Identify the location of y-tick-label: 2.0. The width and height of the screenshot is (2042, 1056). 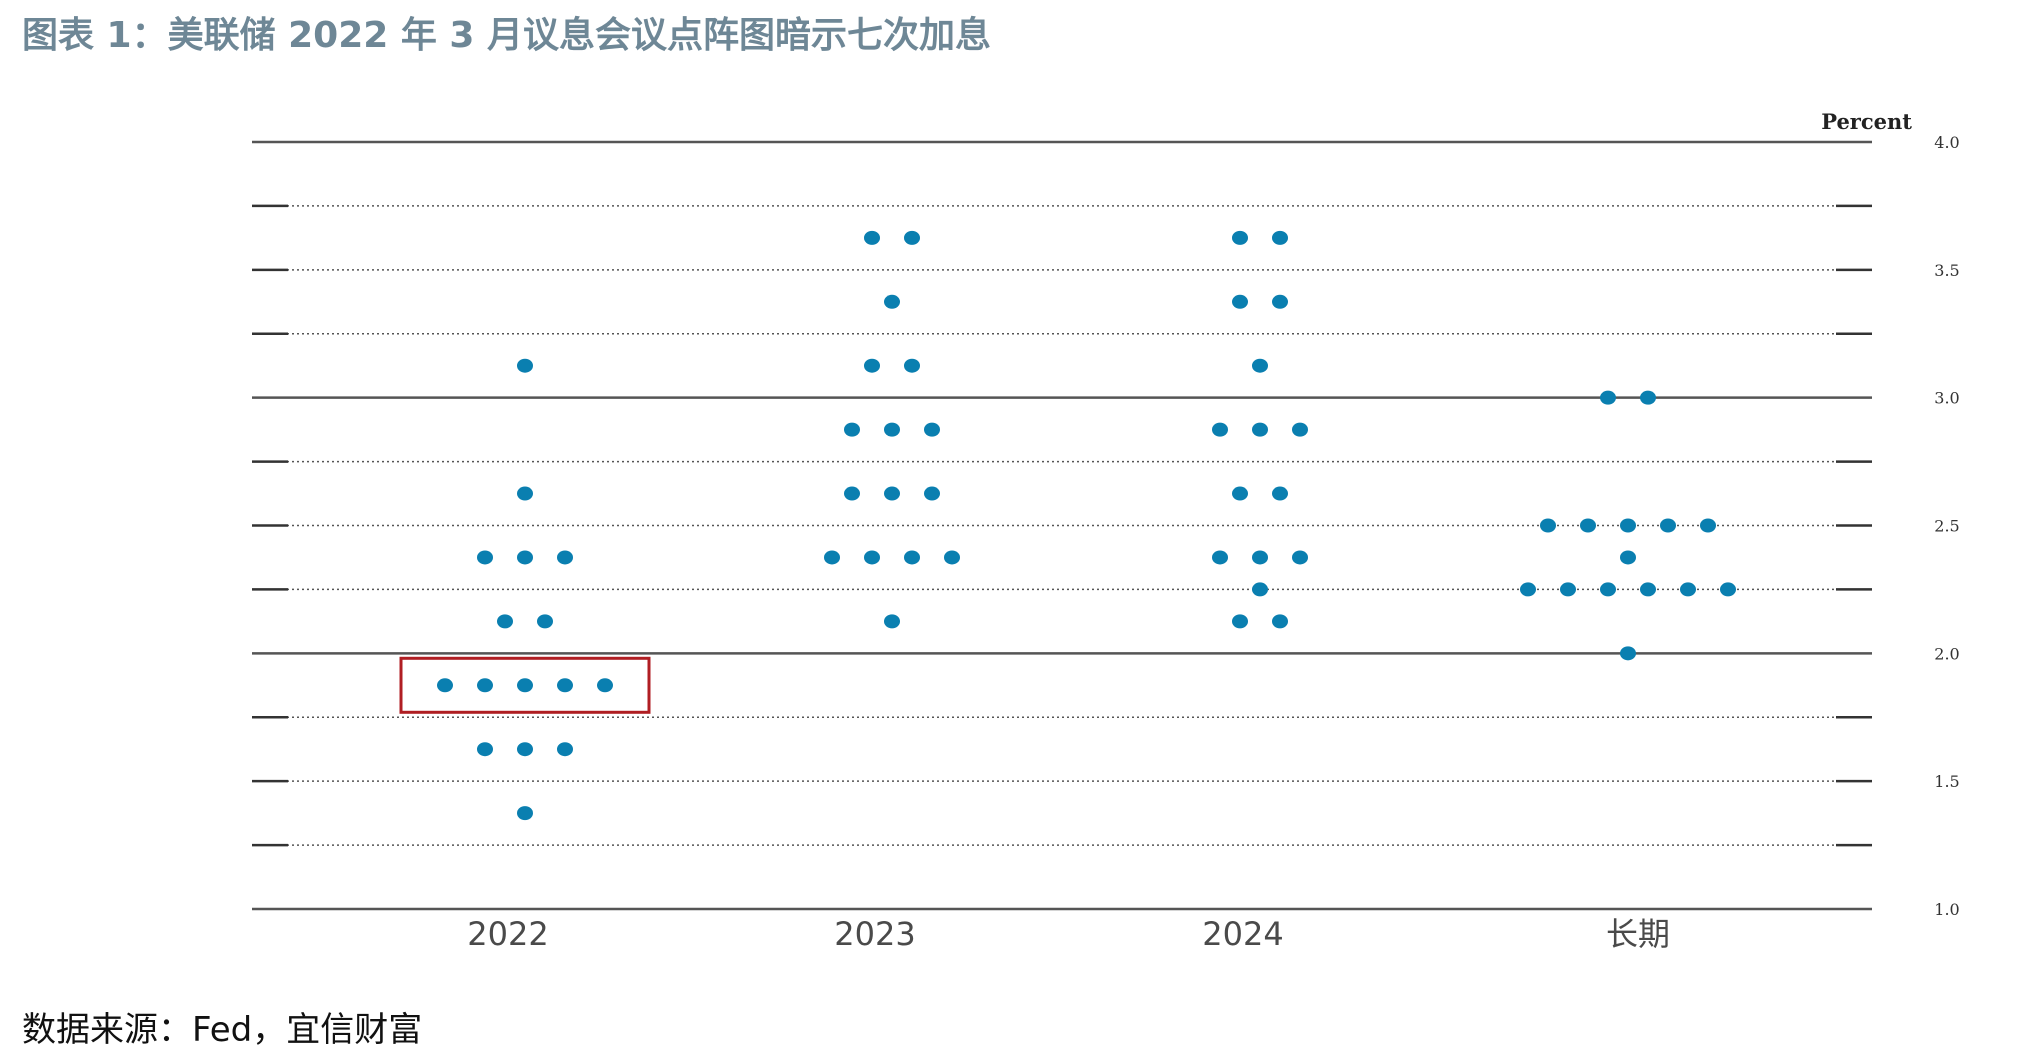
(1946, 653).